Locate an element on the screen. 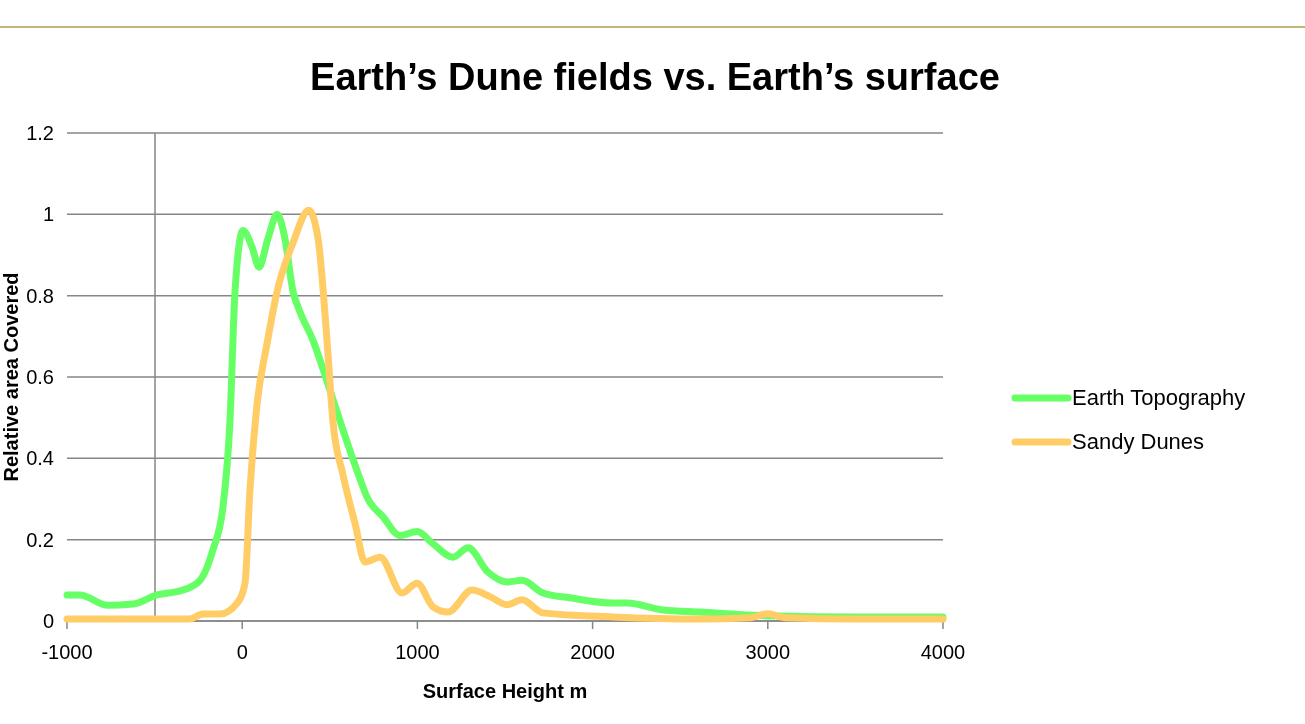 The width and height of the screenshot is (1305, 724). x-tick-label: 2000 is located at coordinates (592, 652).